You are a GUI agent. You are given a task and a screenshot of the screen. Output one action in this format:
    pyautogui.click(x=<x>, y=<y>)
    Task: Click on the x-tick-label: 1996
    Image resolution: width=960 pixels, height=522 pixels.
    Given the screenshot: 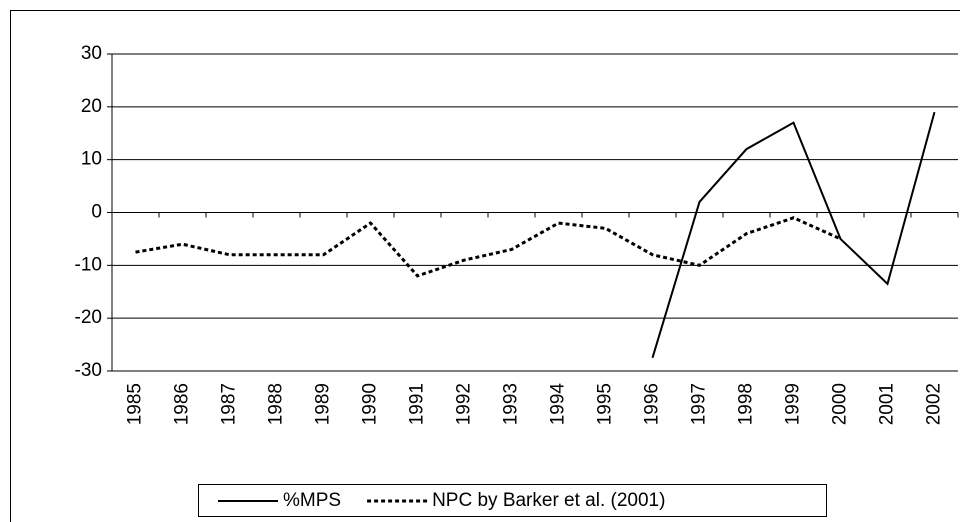 What is the action you would take?
    pyautogui.click(x=652, y=404)
    